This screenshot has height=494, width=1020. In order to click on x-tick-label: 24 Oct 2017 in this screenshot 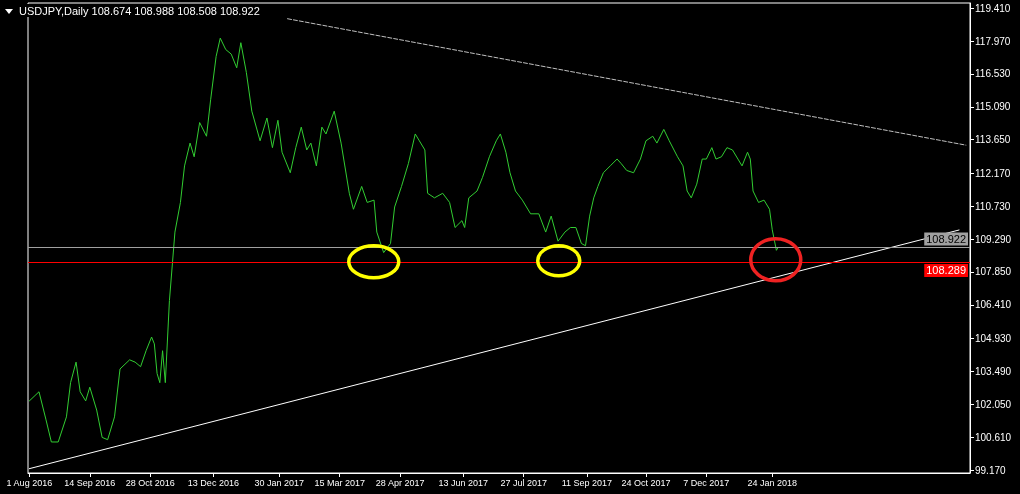, I will do `click(646, 482)`.